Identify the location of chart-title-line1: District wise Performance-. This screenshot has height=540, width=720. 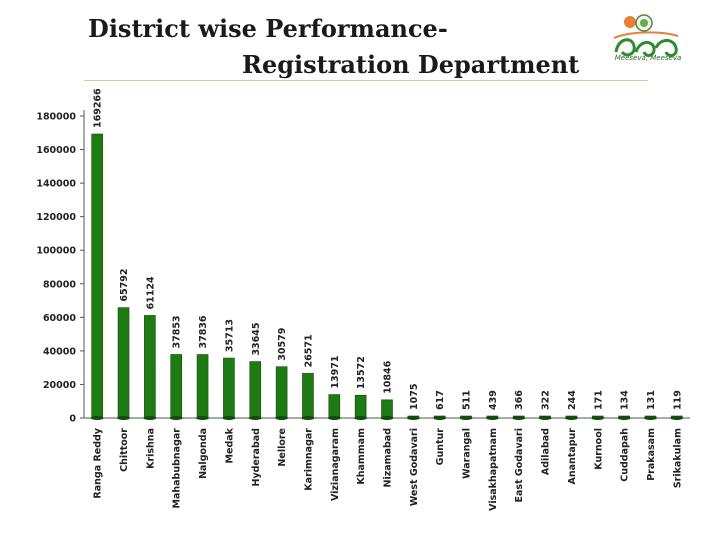
(268, 28).